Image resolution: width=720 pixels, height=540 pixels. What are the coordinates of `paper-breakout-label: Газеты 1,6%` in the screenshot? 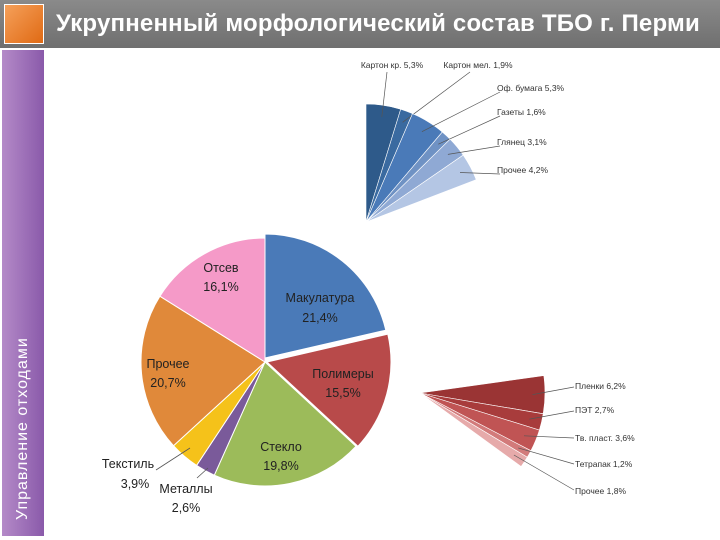 It's located at (521, 112).